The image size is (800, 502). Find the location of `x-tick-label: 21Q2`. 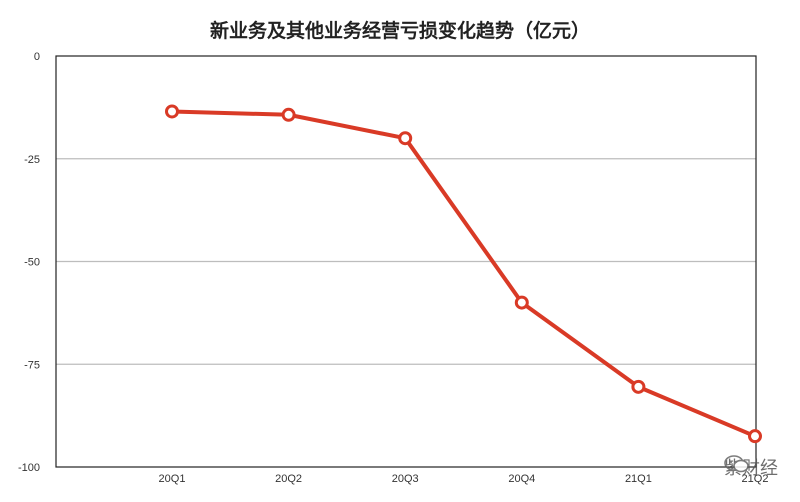

x-tick-label: 21Q2 is located at coordinates (755, 479).